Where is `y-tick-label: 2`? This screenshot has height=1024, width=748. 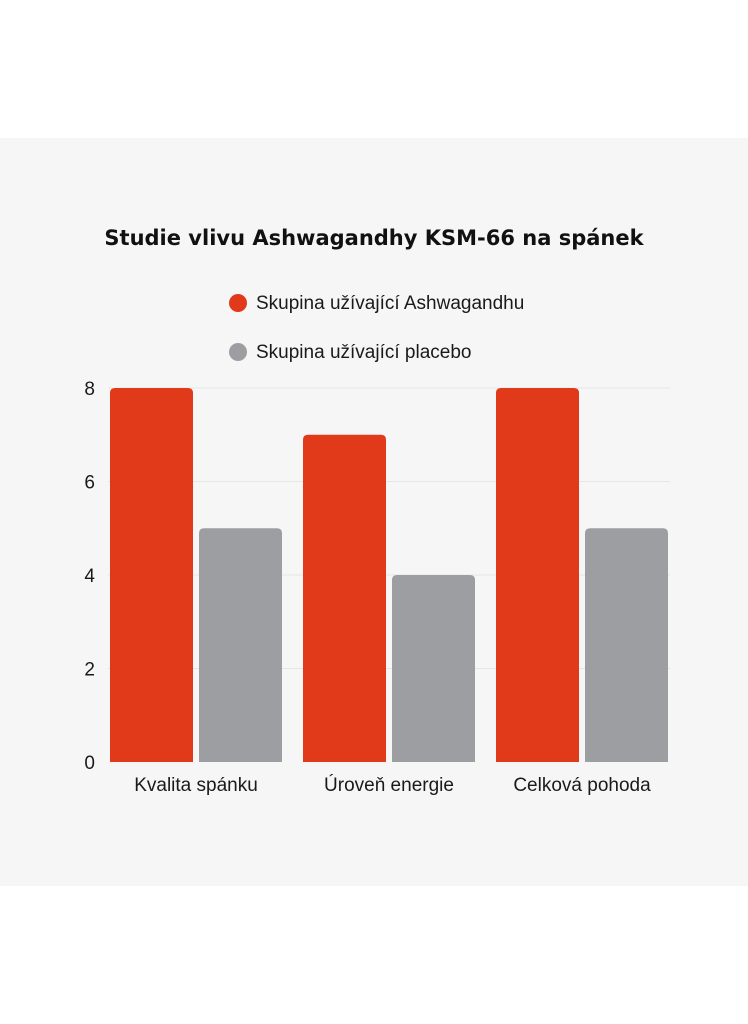
y-tick-label: 2 is located at coordinates (89, 670).